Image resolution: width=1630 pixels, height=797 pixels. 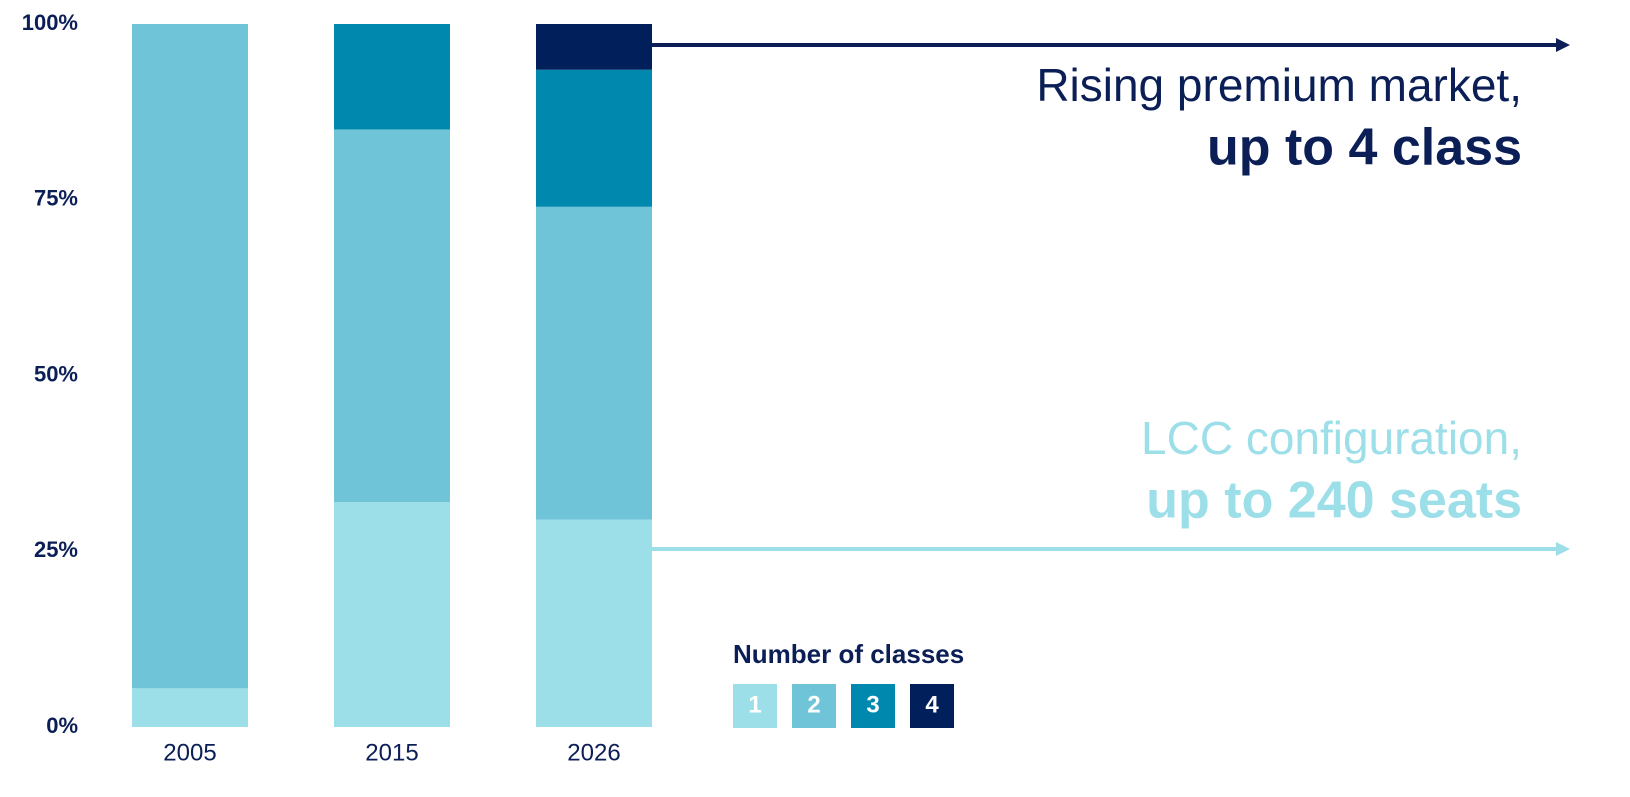 I want to click on annotation: up to 4 class, so click(x=1364, y=148).